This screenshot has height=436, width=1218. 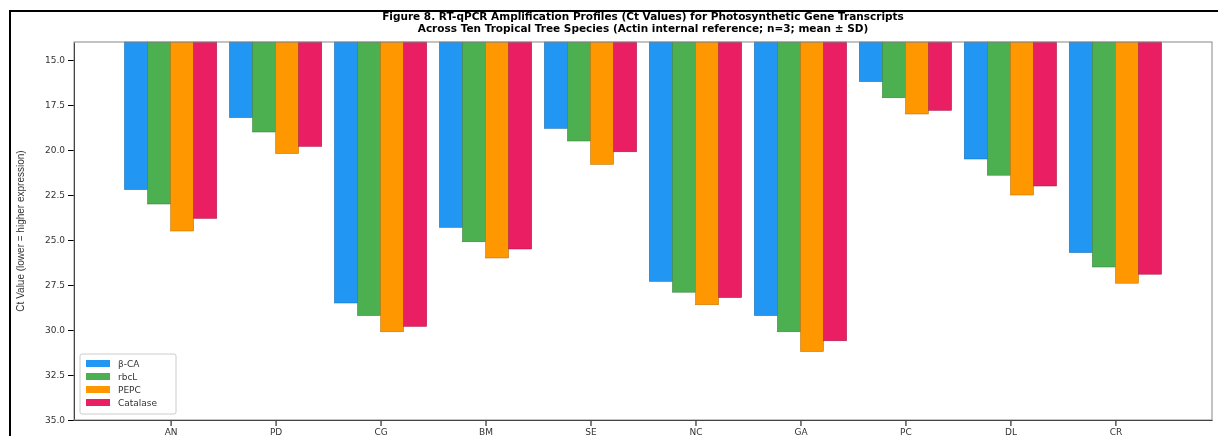 I want to click on y-tick-label: 17.5, so click(x=54, y=105).